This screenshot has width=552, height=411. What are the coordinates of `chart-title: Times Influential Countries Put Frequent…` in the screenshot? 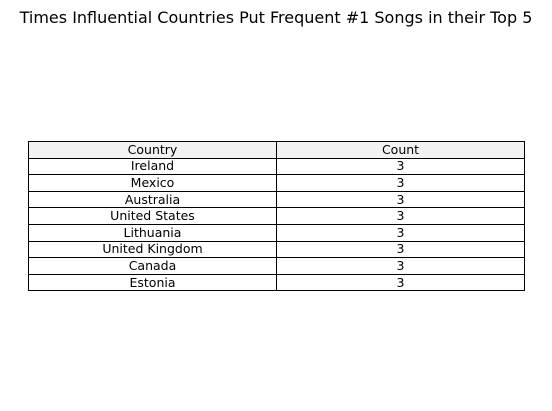 It's located at (276, 18).